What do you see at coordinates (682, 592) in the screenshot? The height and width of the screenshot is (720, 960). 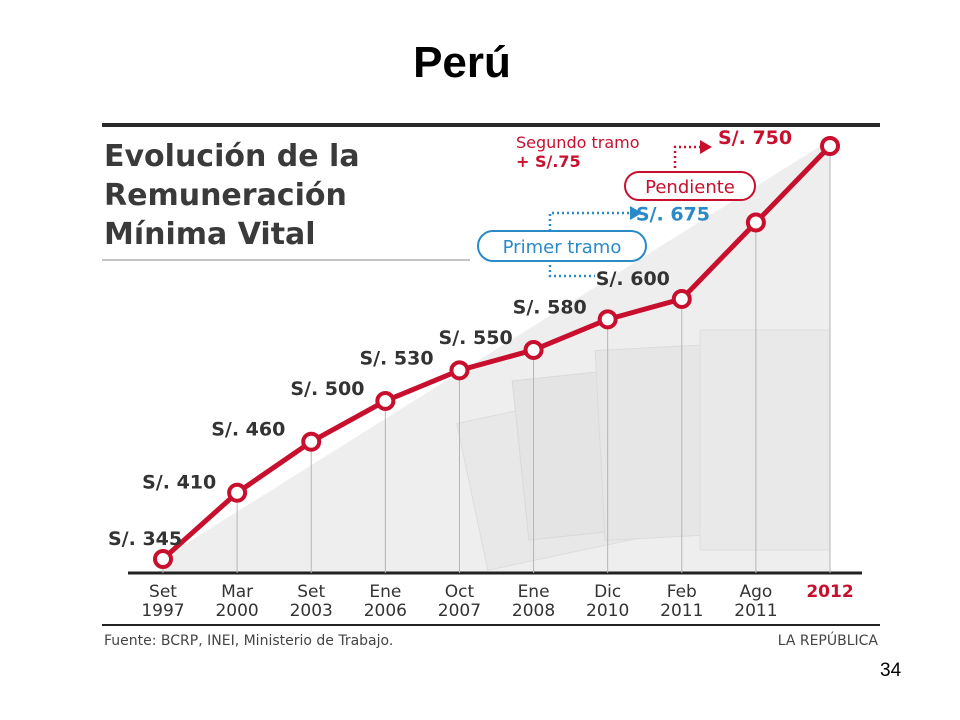 I see `x-tick-label-8-month: Feb` at bounding box center [682, 592].